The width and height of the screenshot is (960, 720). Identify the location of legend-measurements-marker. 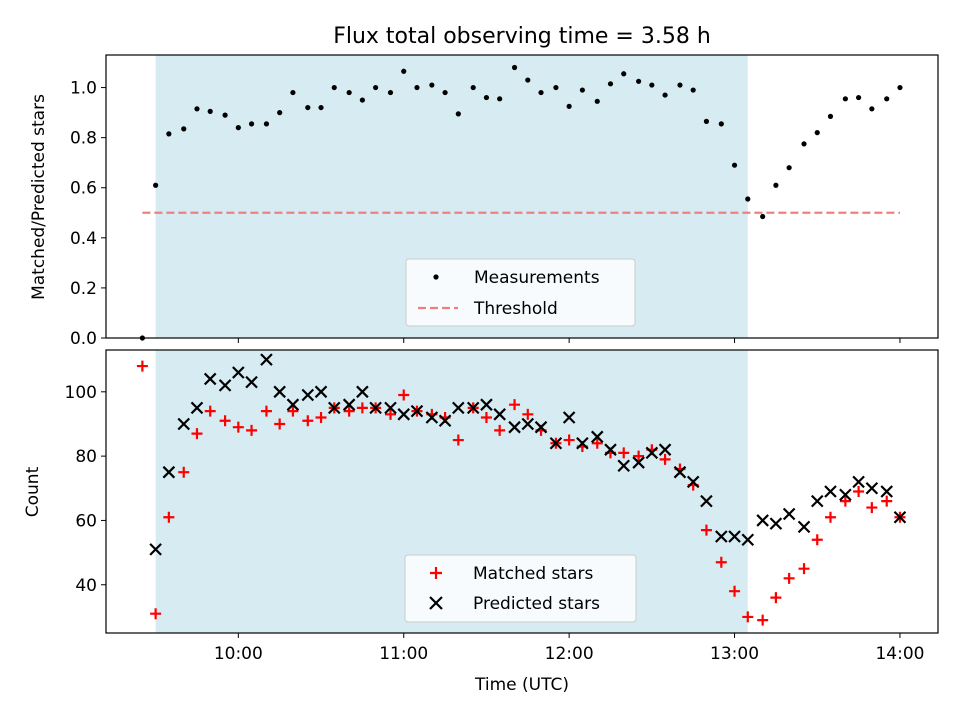
(436, 277).